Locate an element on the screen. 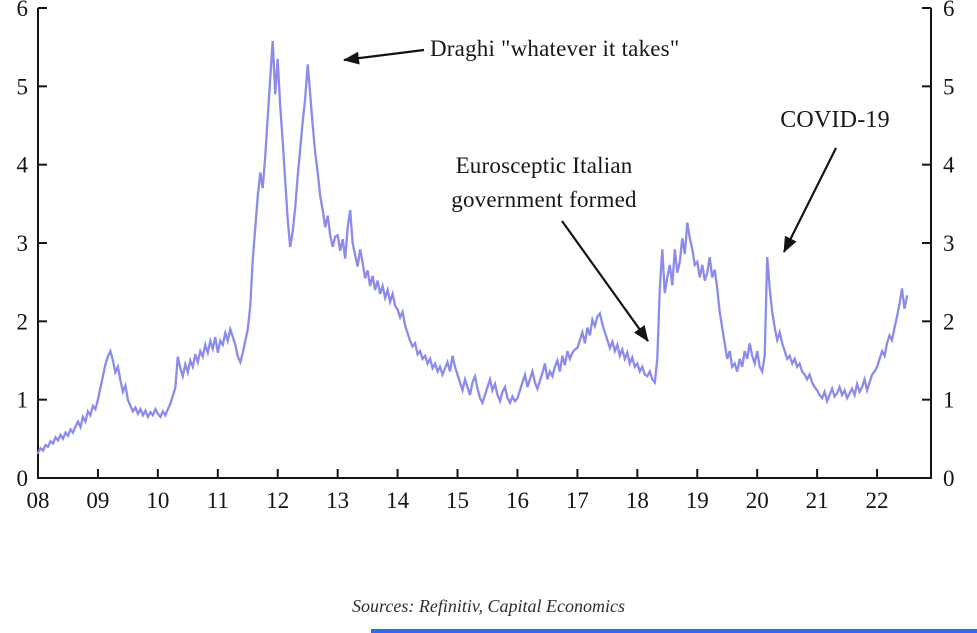  y-axis-label-right: 0 is located at coordinates (949, 478).